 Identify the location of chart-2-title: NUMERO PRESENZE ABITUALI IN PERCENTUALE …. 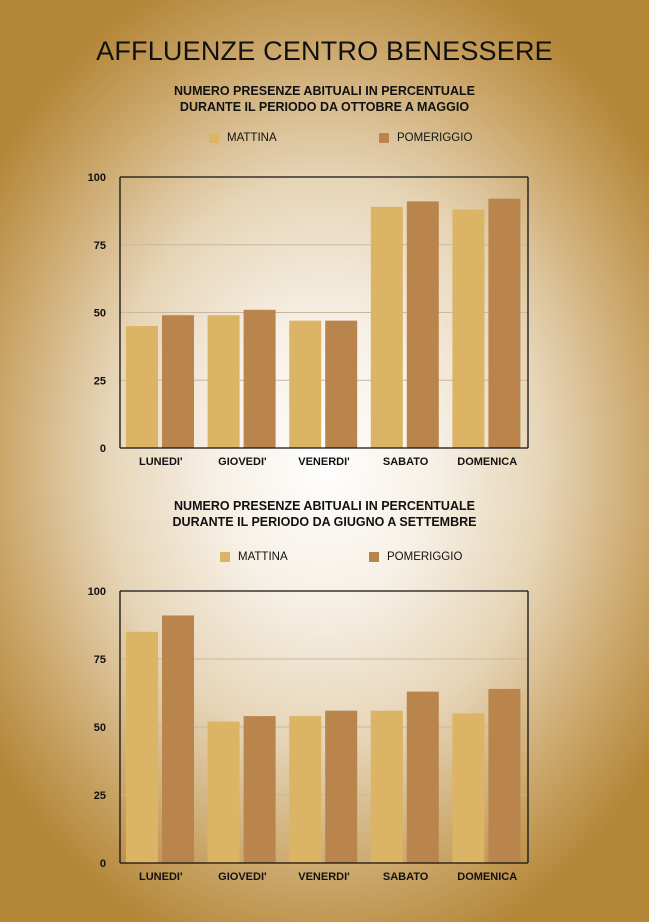
(324, 514).